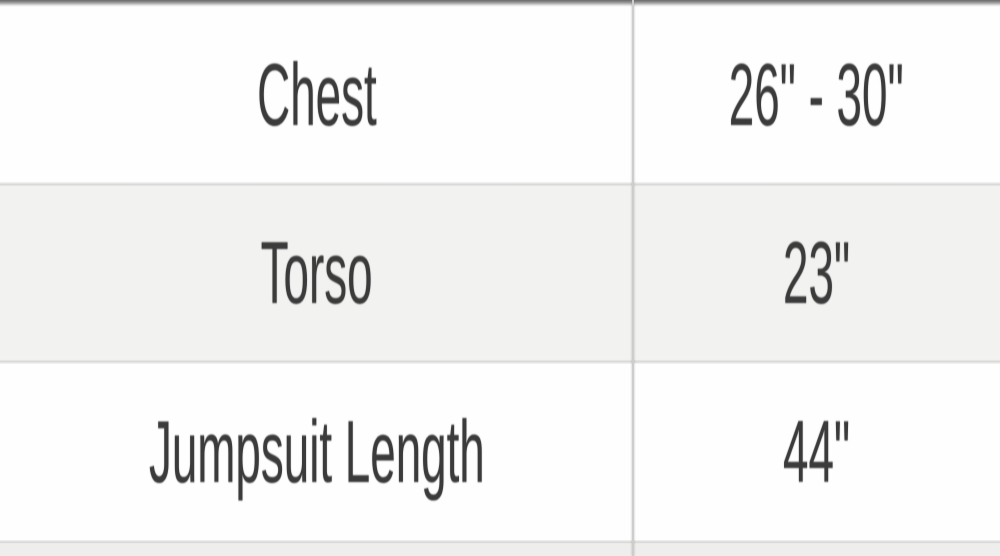  I want to click on measurement-value-cell: 26" - 30", so click(816, 94).